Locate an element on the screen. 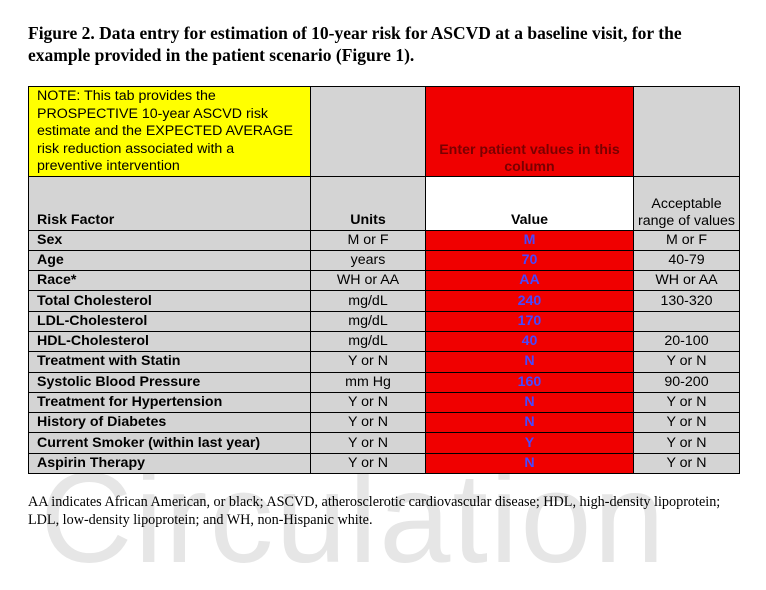 The image size is (766, 590). acceptable-range-cell: M or F is located at coordinates (686, 240).